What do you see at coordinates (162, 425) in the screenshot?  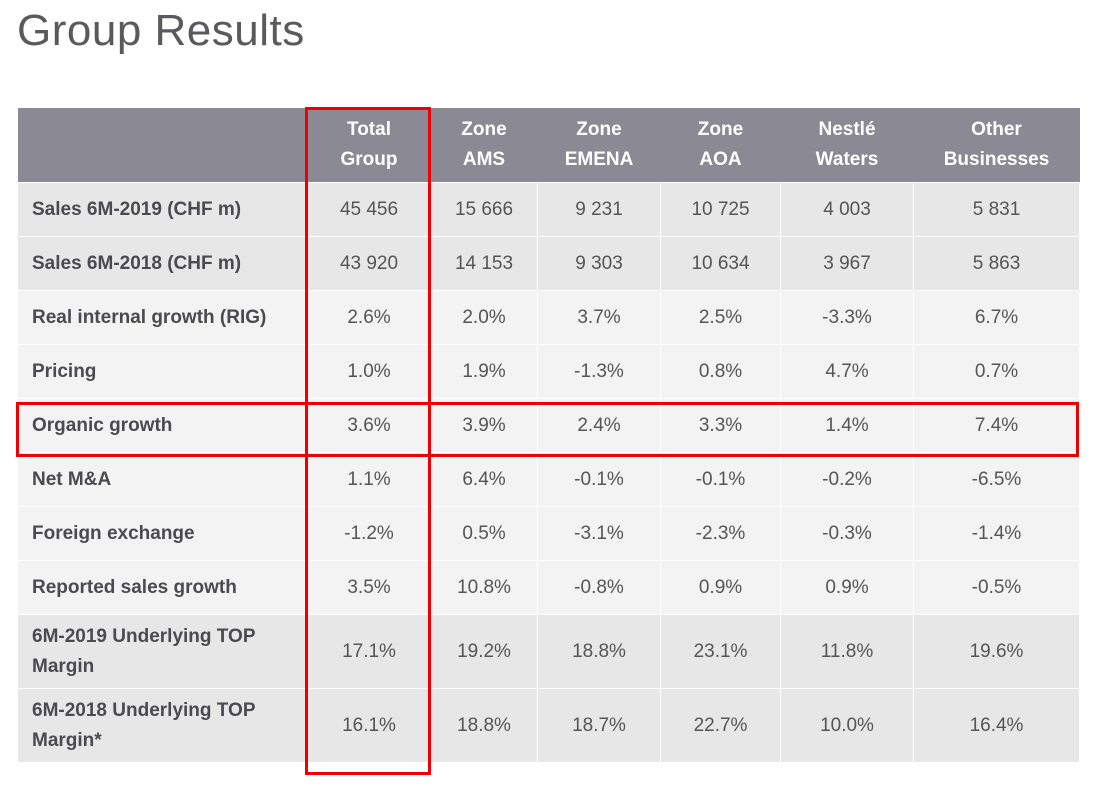 I see `row-label: Organic growth` at bounding box center [162, 425].